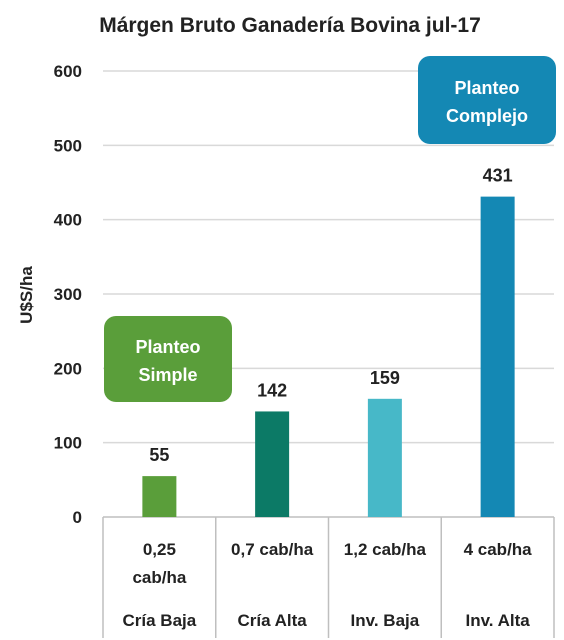 This screenshot has height=640, width=564. Describe the element at coordinates (159, 455) in the screenshot. I see `data-label: 55` at that location.